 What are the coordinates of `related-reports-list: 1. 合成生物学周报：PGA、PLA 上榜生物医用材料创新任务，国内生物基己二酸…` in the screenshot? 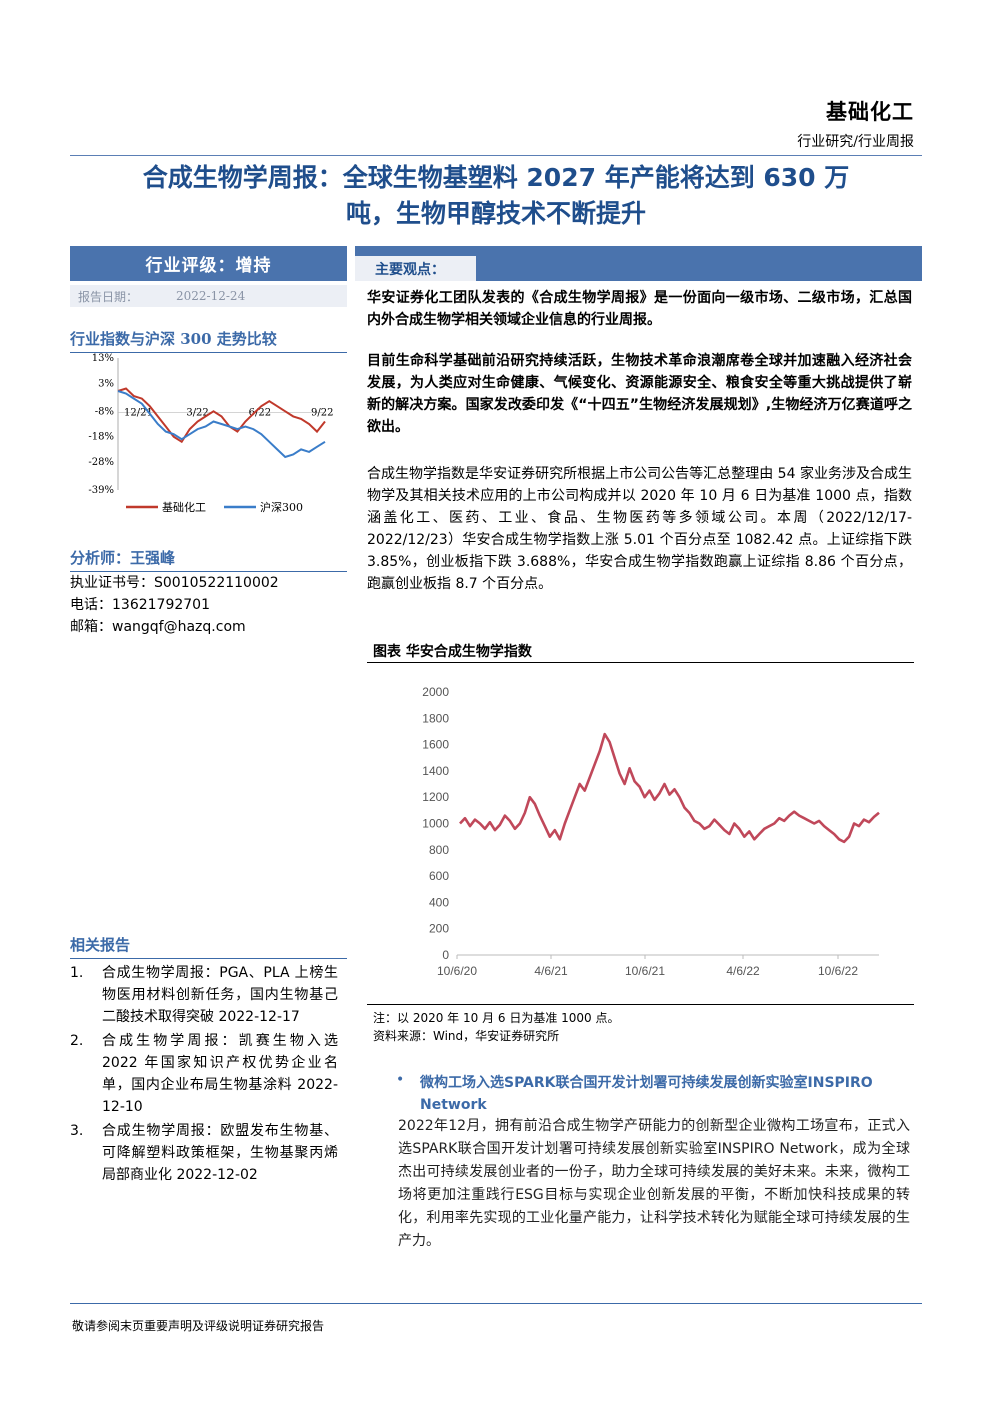 It's located at (204, 1075).